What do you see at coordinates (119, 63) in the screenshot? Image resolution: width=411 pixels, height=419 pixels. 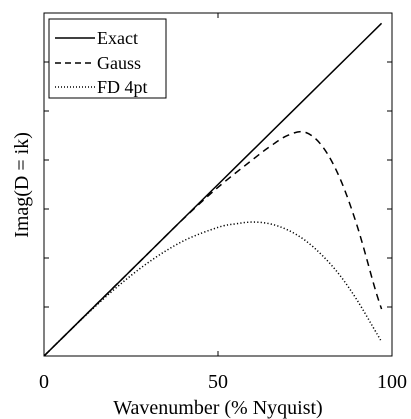 I see `legend-label-gauss: Gauss` at bounding box center [119, 63].